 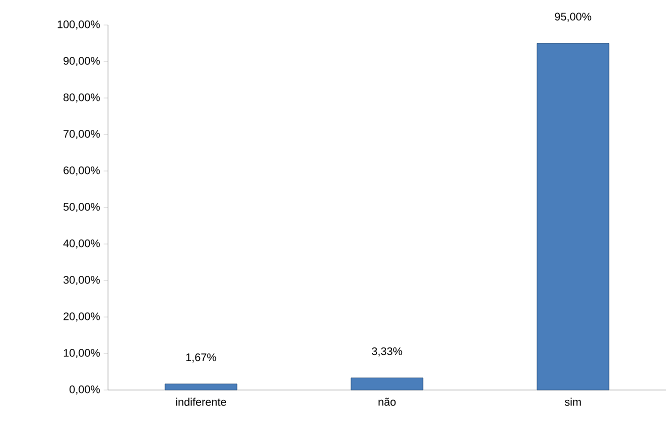 What do you see at coordinates (201, 402) in the screenshot?
I see `x-tick-label: indiferente` at bounding box center [201, 402].